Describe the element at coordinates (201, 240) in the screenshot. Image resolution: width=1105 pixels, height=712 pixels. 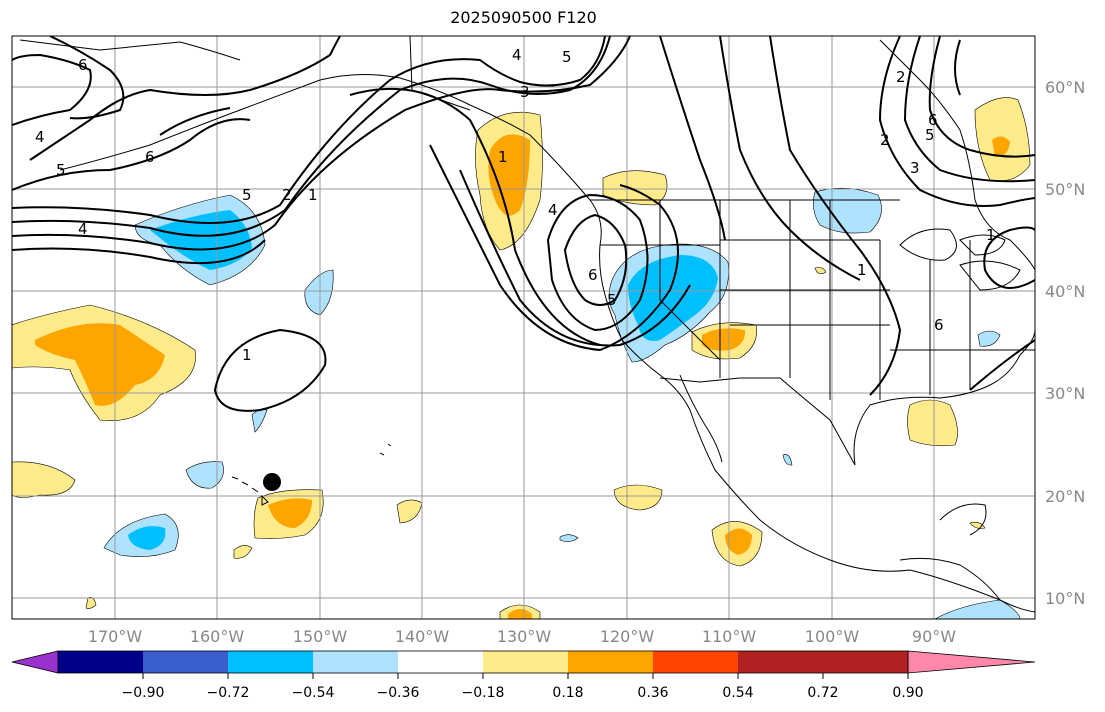
I see `anomaly-deepblue-gulf` at that location.